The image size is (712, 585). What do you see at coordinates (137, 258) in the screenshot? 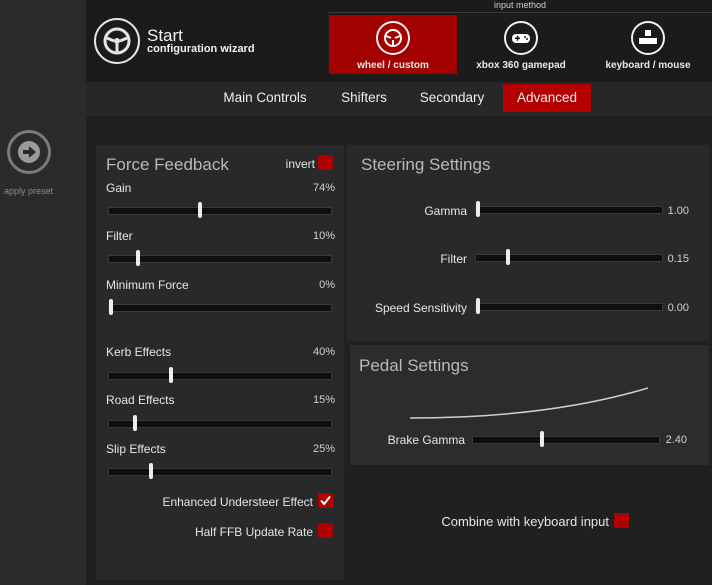
I see `ffb-filter-slider-thumb` at bounding box center [137, 258].